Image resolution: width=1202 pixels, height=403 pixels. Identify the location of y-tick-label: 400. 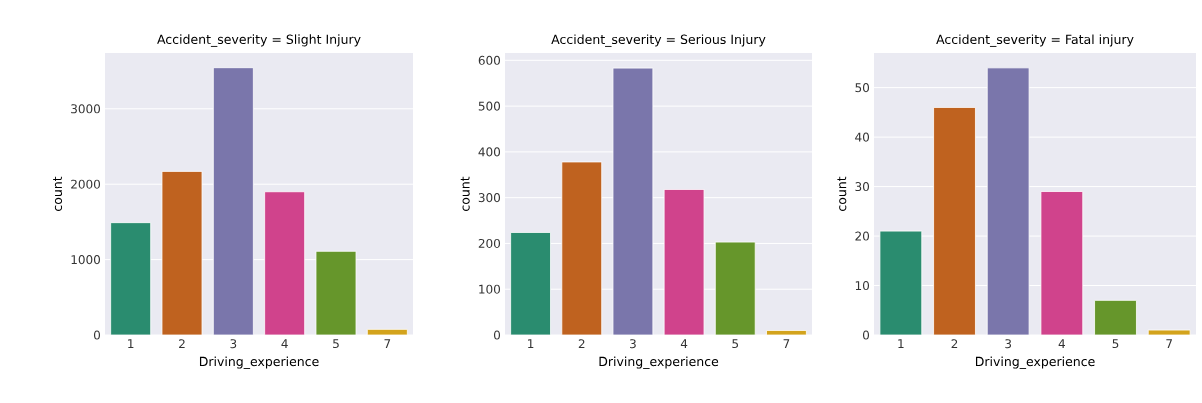
(489, 152).